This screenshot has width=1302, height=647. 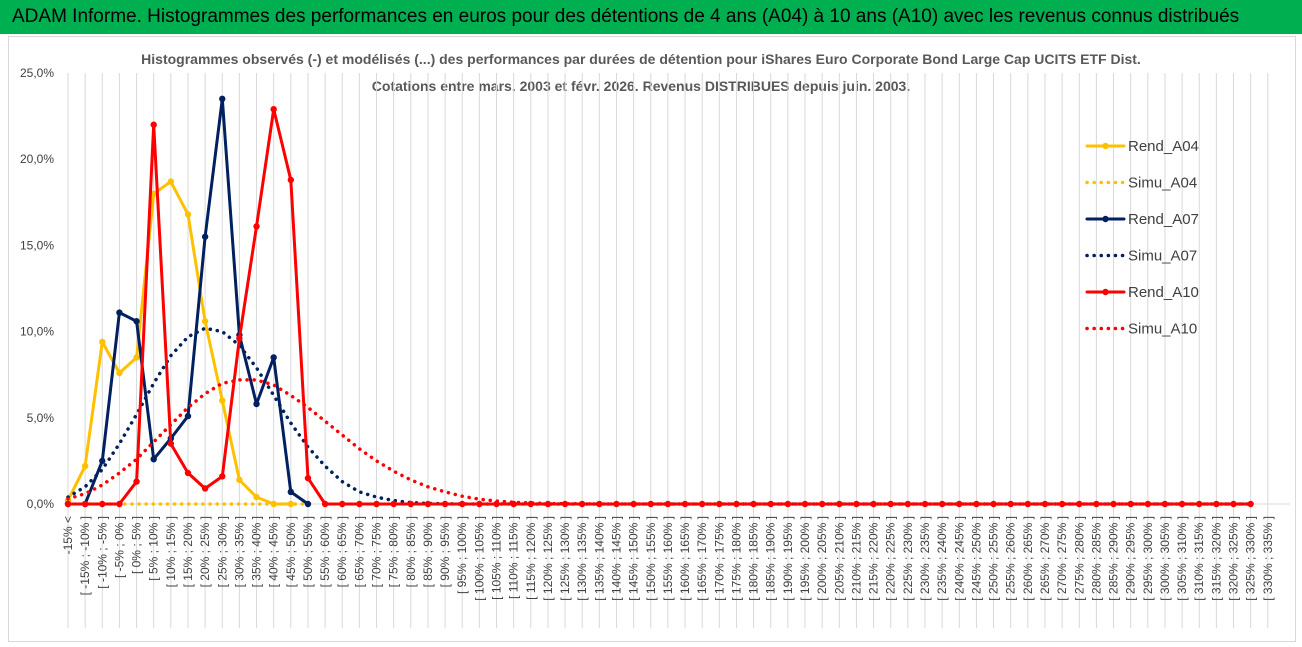 I want to click on x-tick-label: [ 305% ; 310% ], so click(x=1182, y=558).